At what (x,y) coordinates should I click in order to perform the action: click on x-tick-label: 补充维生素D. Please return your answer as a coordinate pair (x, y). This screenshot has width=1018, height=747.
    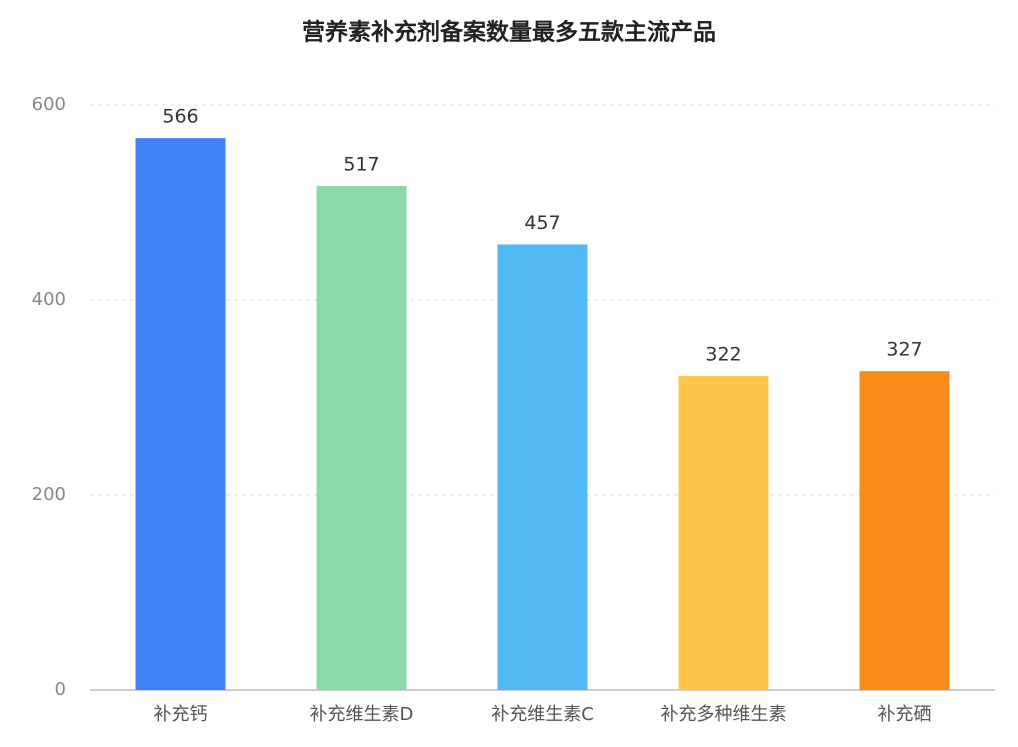
    Looking at the image, I should click on (362, 714).